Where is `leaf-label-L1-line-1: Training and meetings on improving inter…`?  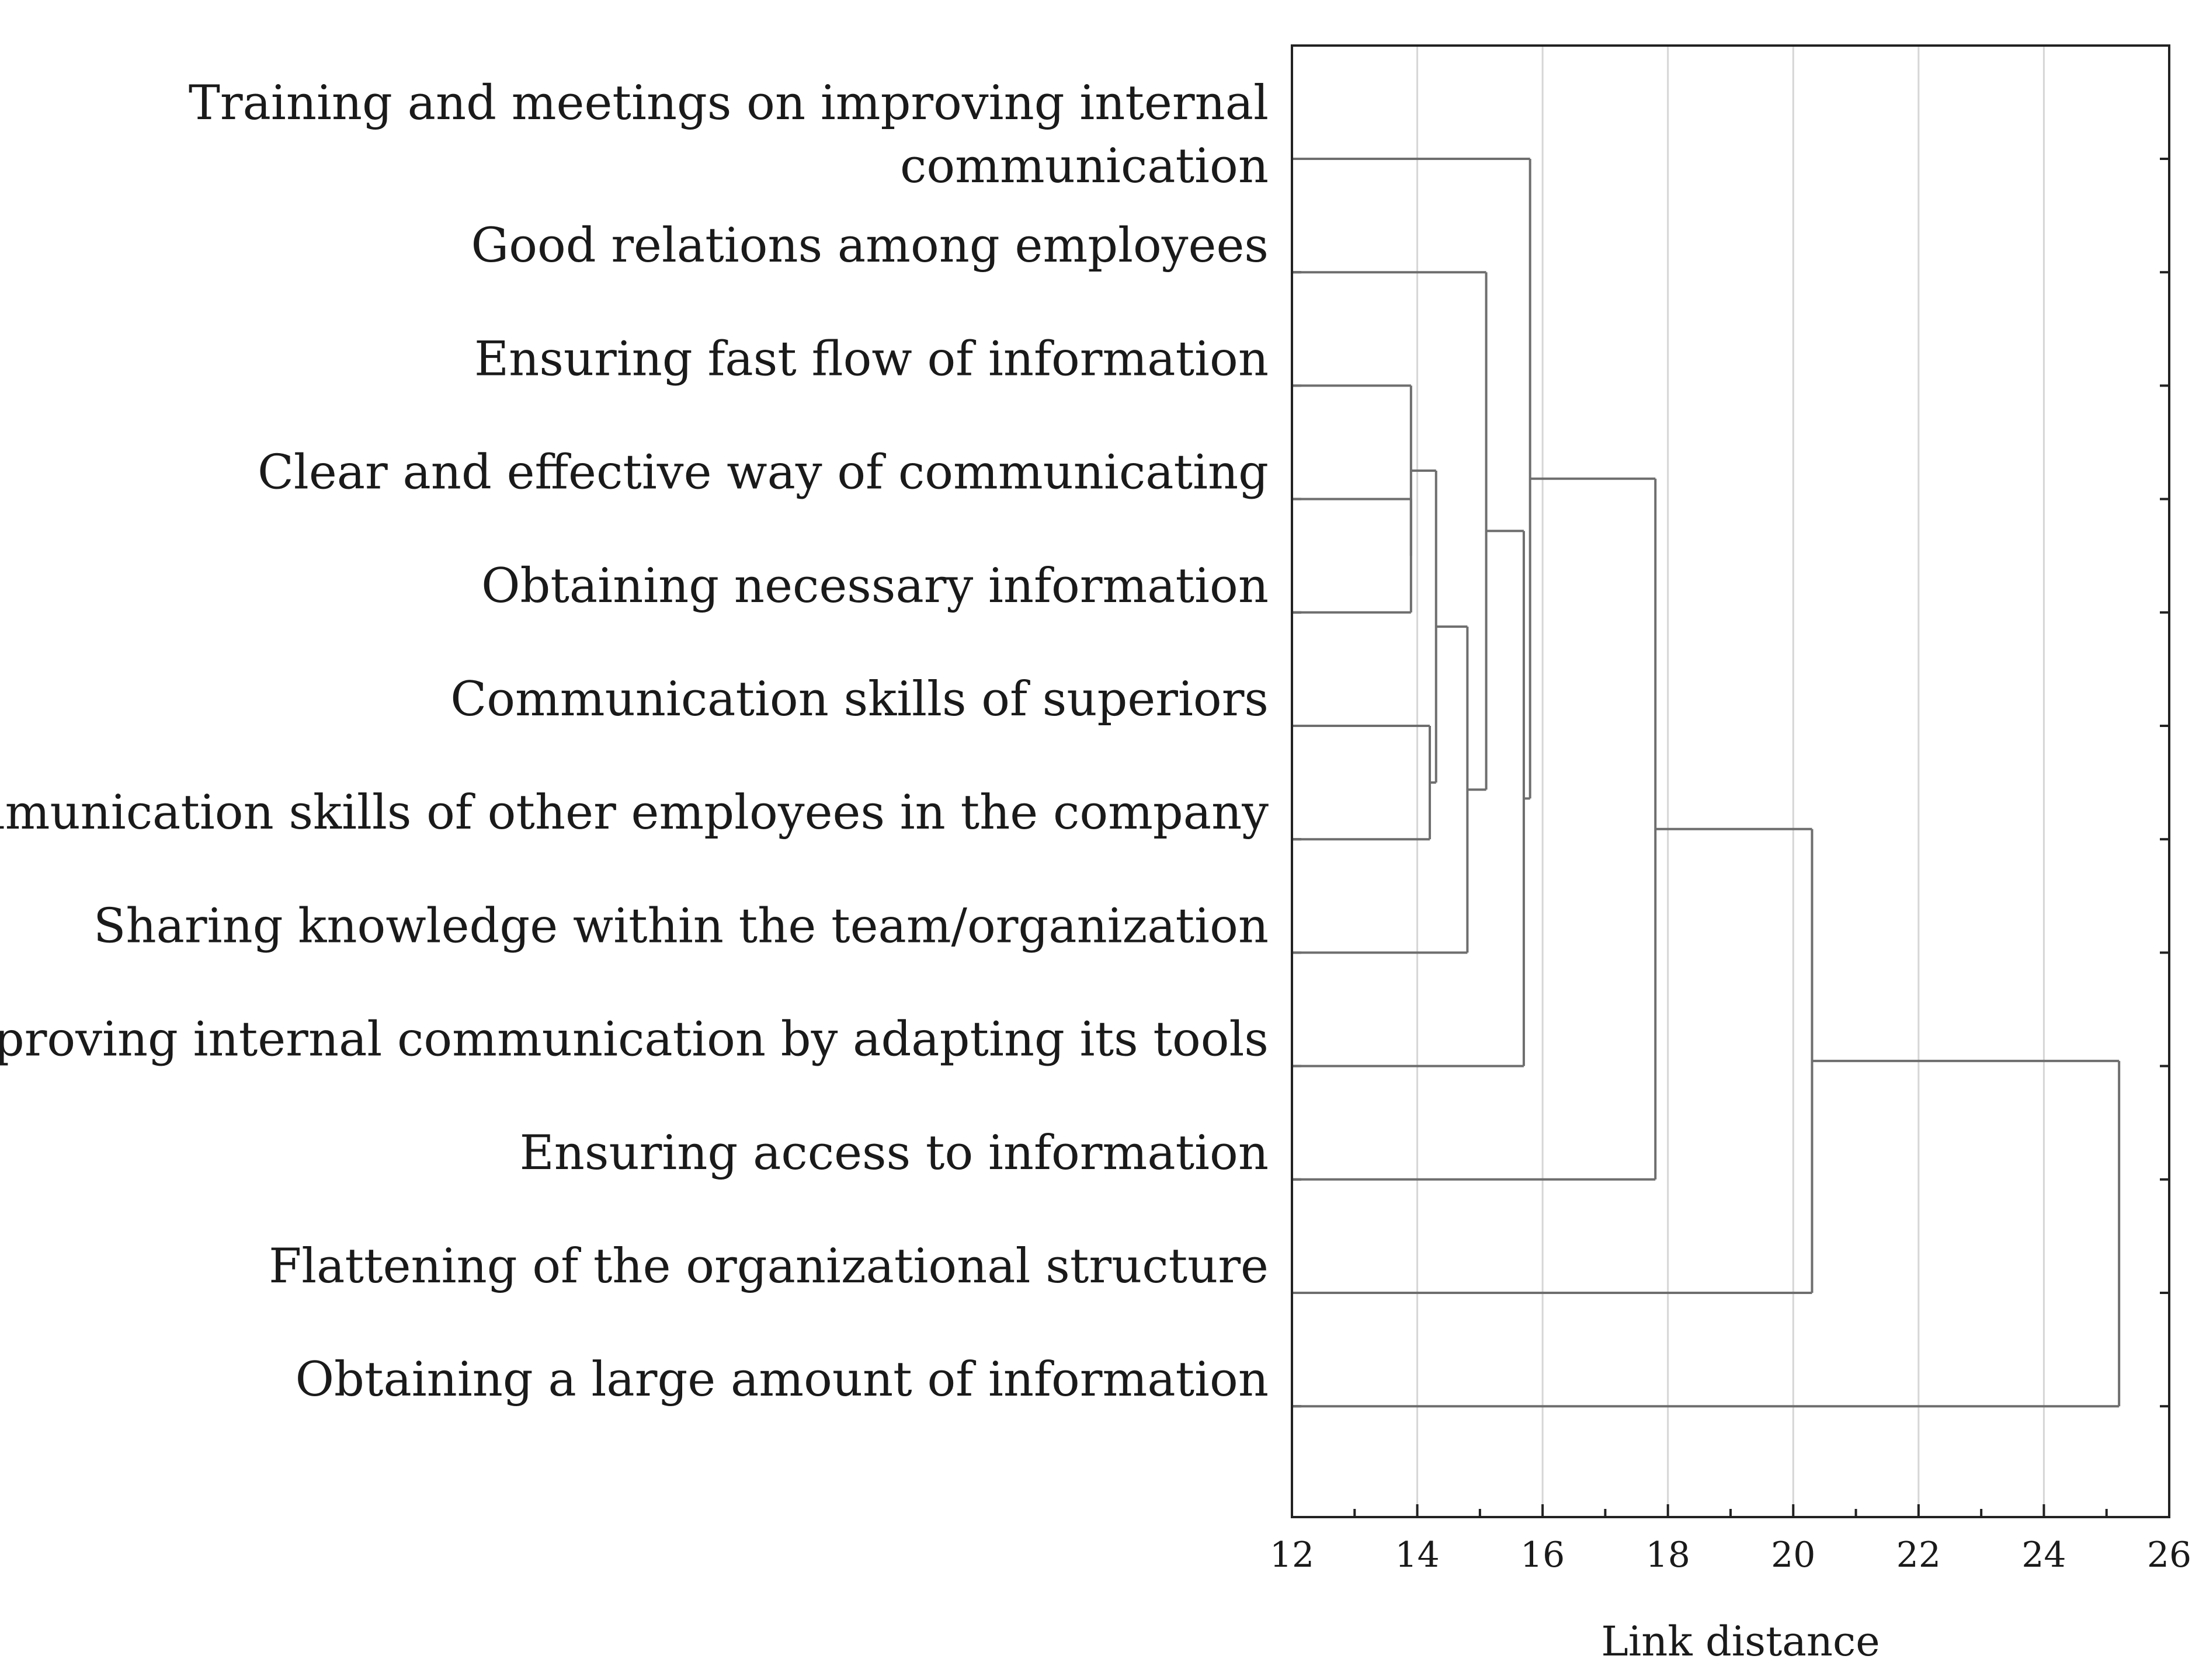 leaf-label-L1-line-1: Training and meetings on improving inter… is located at coordinates (729, 103).